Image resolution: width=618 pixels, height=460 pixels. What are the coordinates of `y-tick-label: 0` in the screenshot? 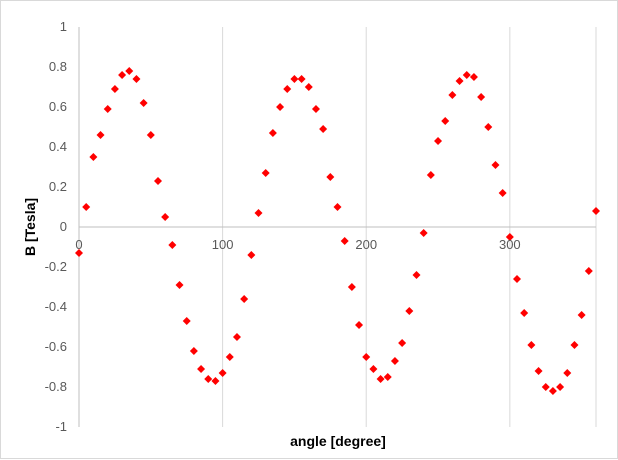 It's located at (63, 226).